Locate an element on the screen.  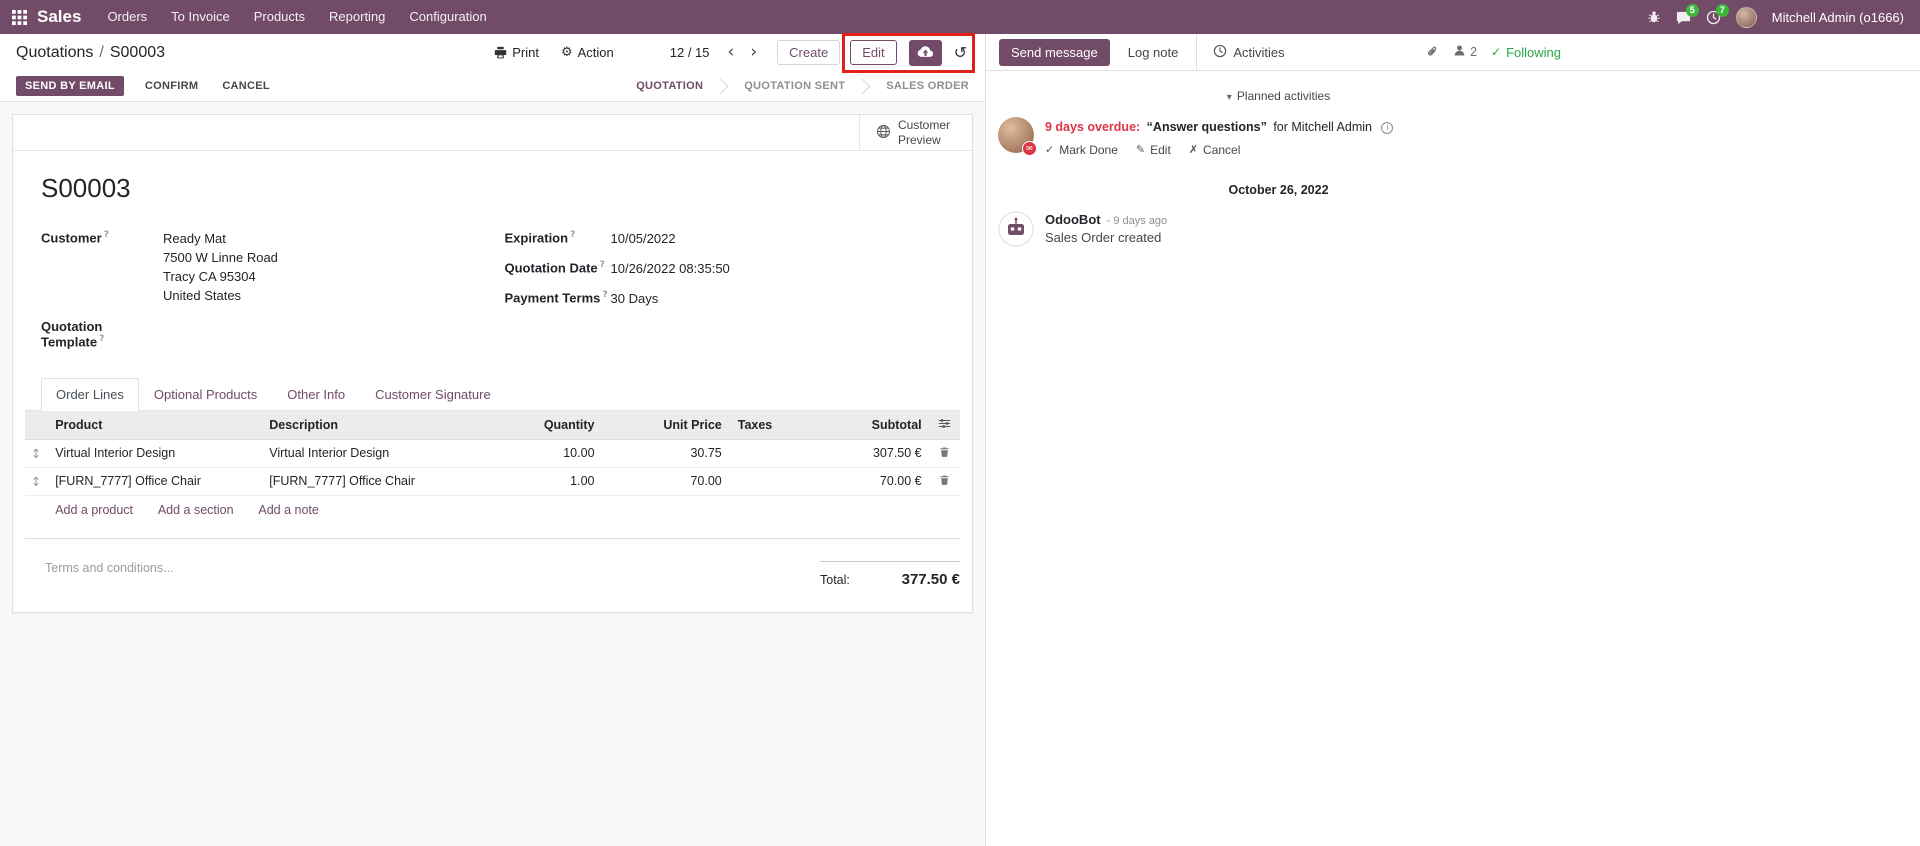
discard-undo-button: ↺ is located at coordinates (960, 52).